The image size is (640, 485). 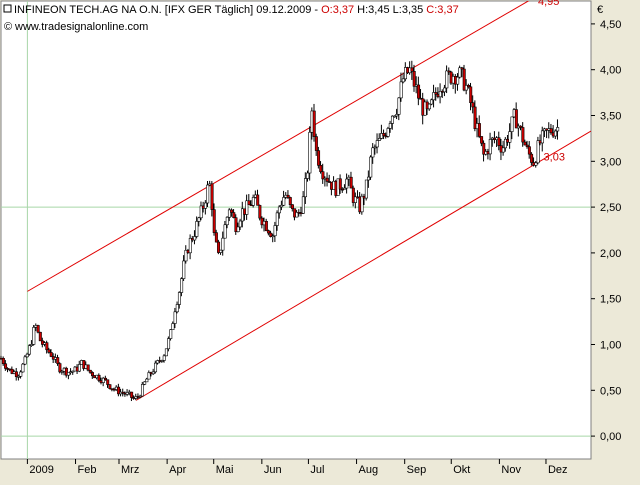 What do you see at coordinates (610, 254) in the screenshot?
I see `y-tick-label: 2,00` at bounding box center [610, 254].